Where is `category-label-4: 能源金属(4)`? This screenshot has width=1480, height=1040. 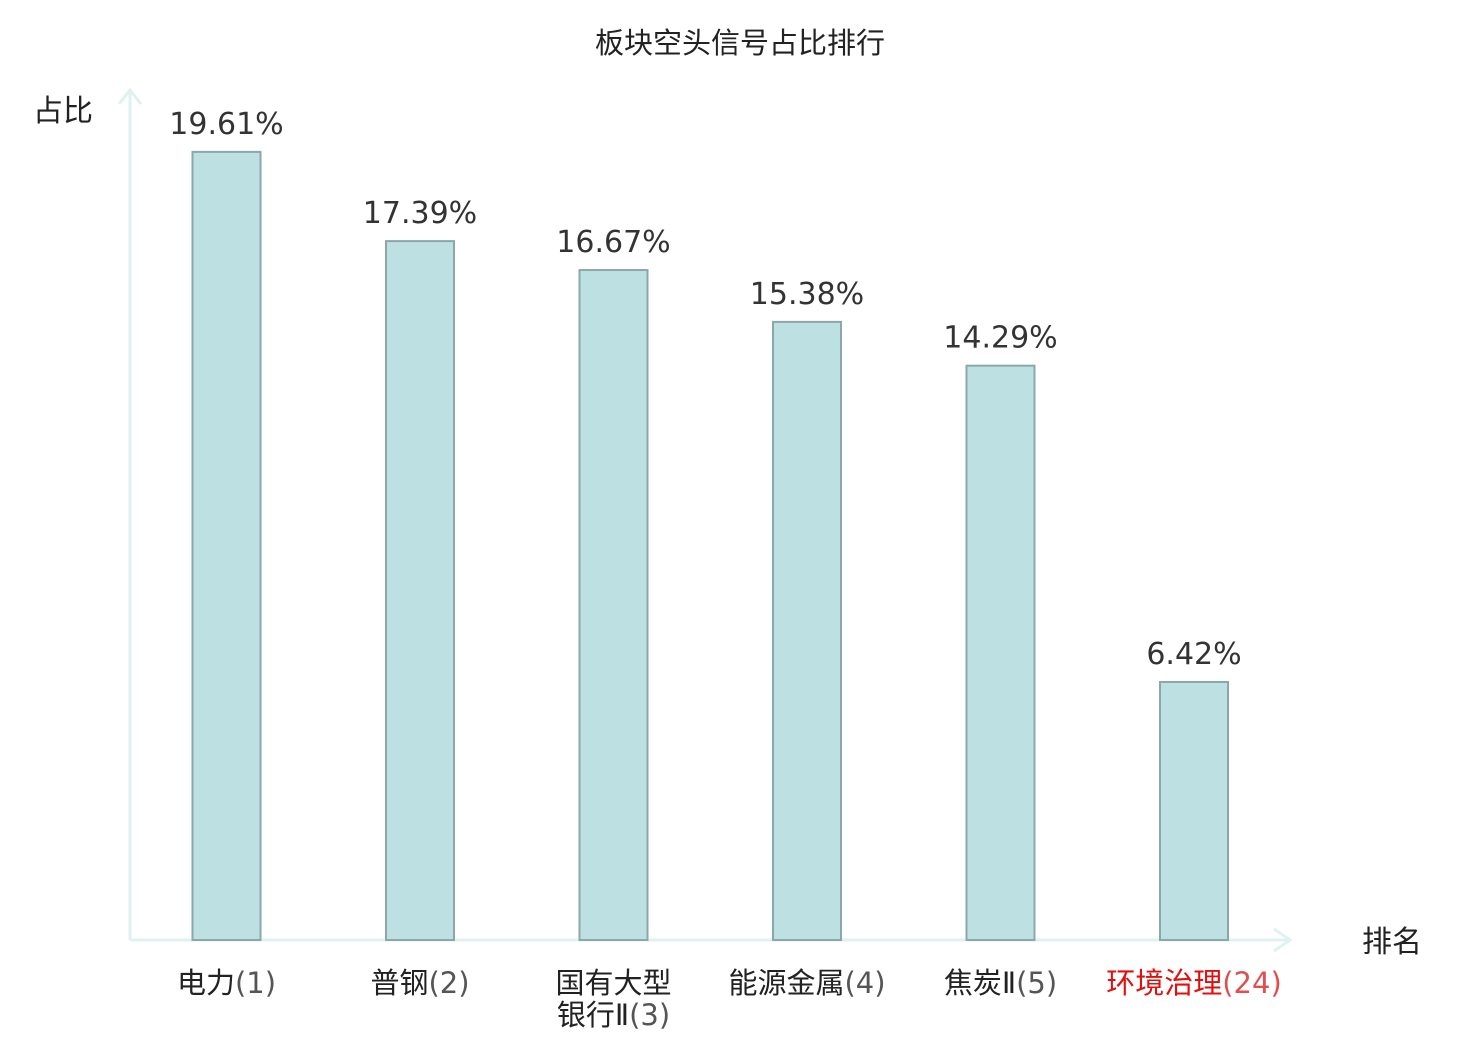
category-label-4: 能源金属(4) is located at coordinates (806, 983).